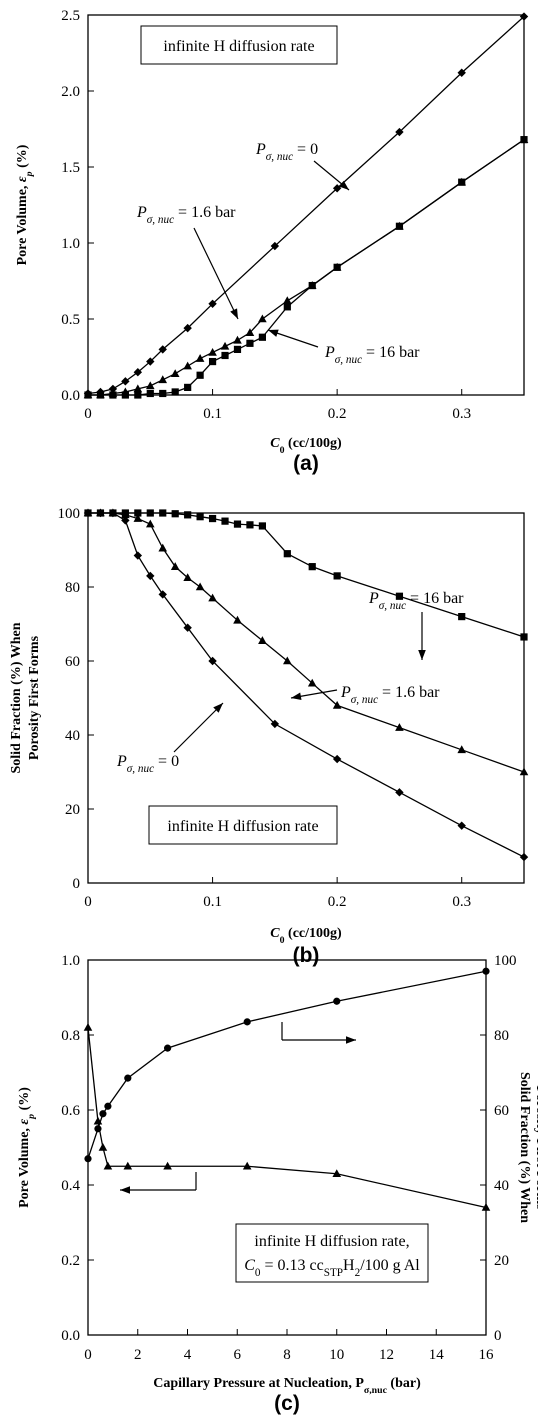 The image size is (538, 1422). I want to click on x-axis-label-part: σ,nuc, so click(376, 1390).